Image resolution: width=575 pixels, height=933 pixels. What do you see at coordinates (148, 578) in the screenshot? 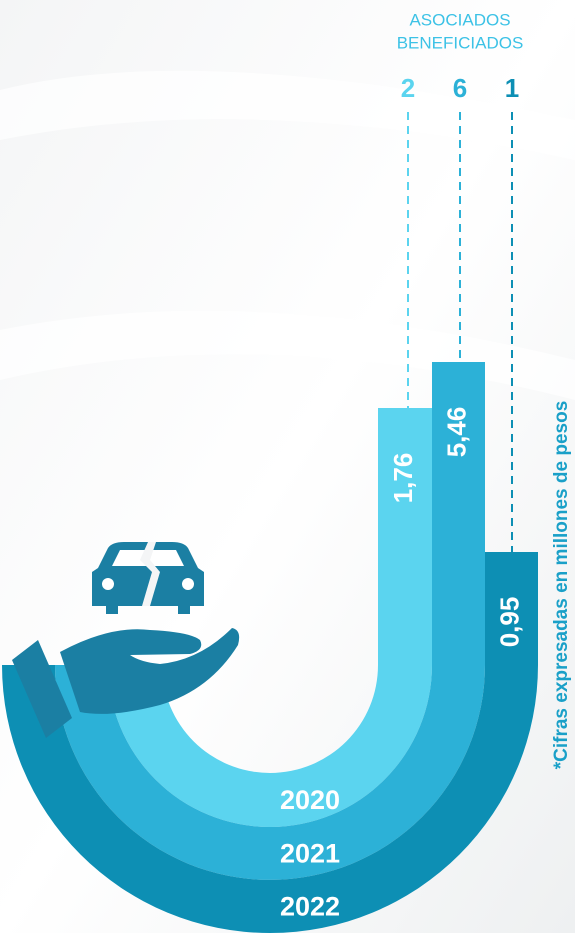
I see `car-icon` at bounding box center [148, 578].